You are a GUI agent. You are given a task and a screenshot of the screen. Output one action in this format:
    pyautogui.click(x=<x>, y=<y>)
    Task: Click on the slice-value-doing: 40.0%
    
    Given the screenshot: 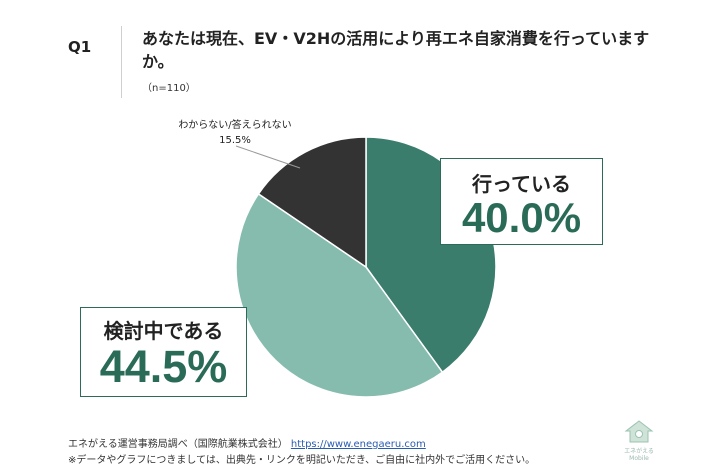 What is the action you would take?
    pyautogui.click(x=521, y=217)
    